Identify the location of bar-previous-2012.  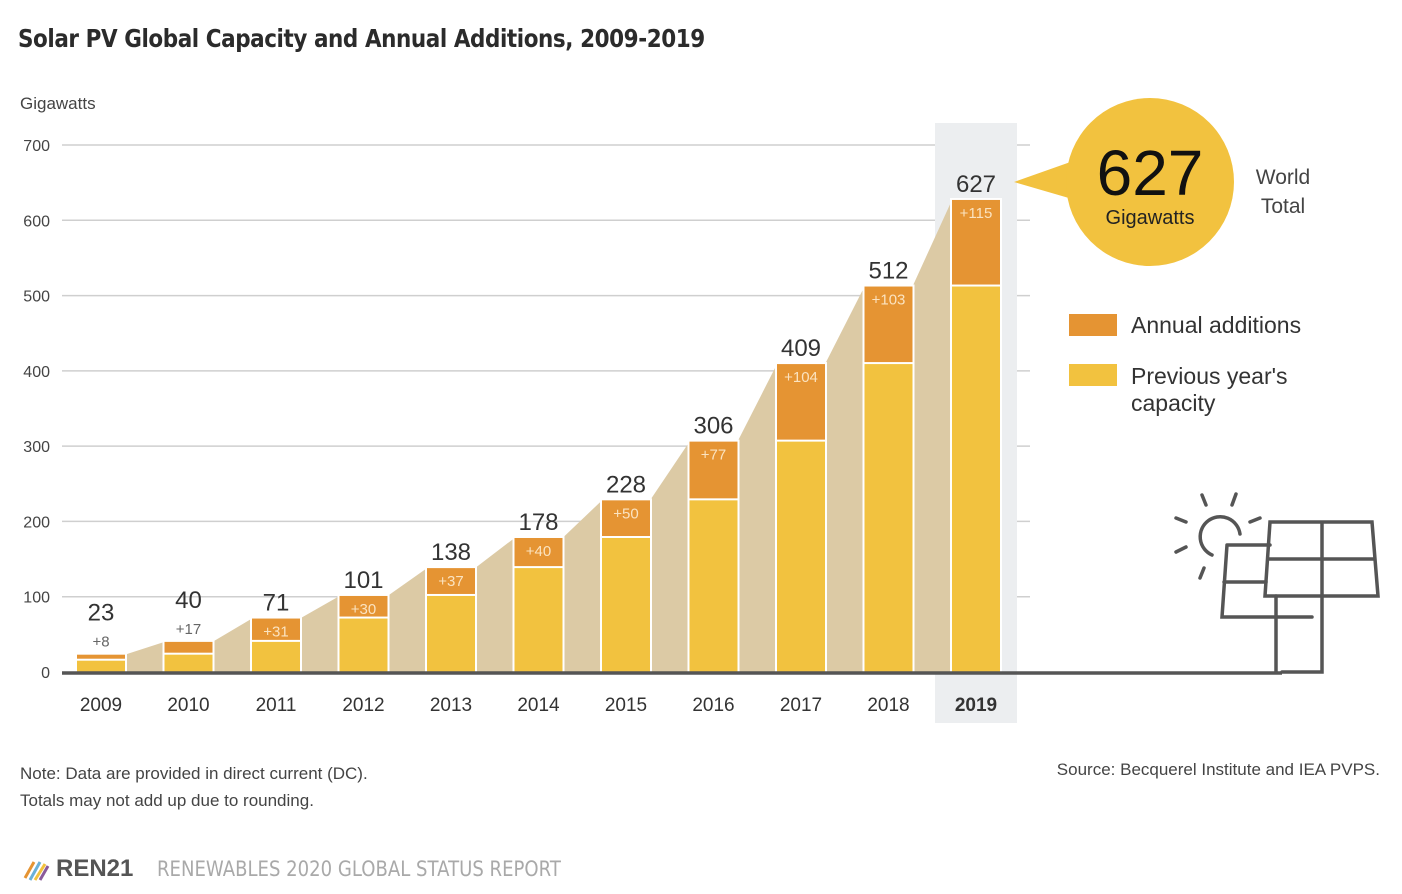
(363, 645).